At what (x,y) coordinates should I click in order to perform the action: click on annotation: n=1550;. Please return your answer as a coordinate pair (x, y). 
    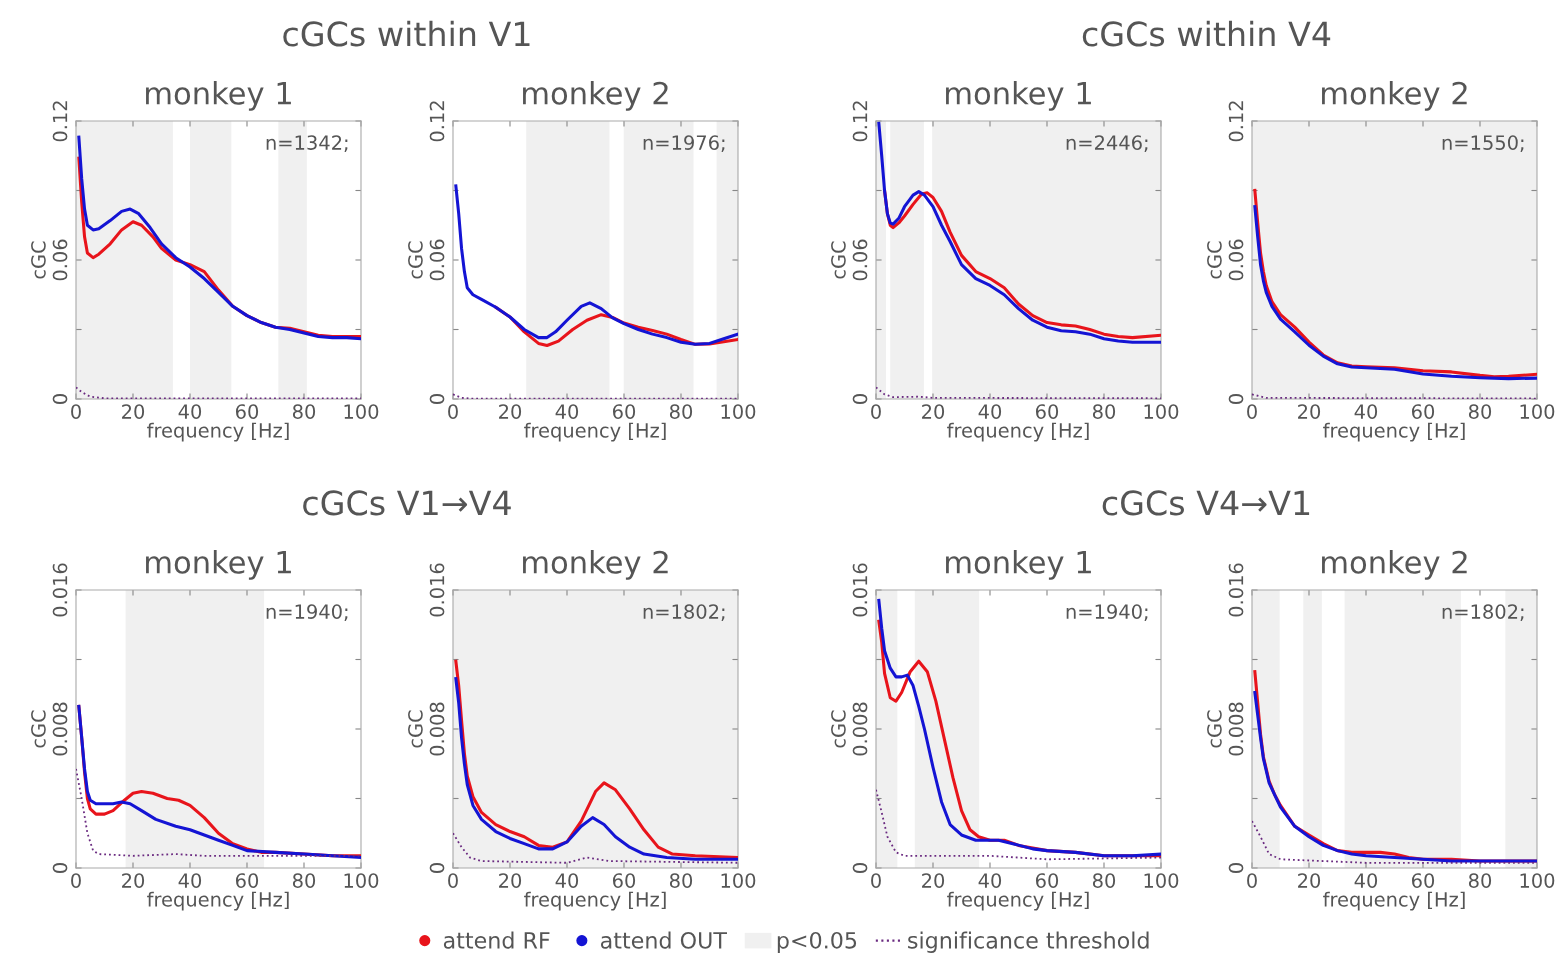
    Looking at the image, I should click on (1483, 143).